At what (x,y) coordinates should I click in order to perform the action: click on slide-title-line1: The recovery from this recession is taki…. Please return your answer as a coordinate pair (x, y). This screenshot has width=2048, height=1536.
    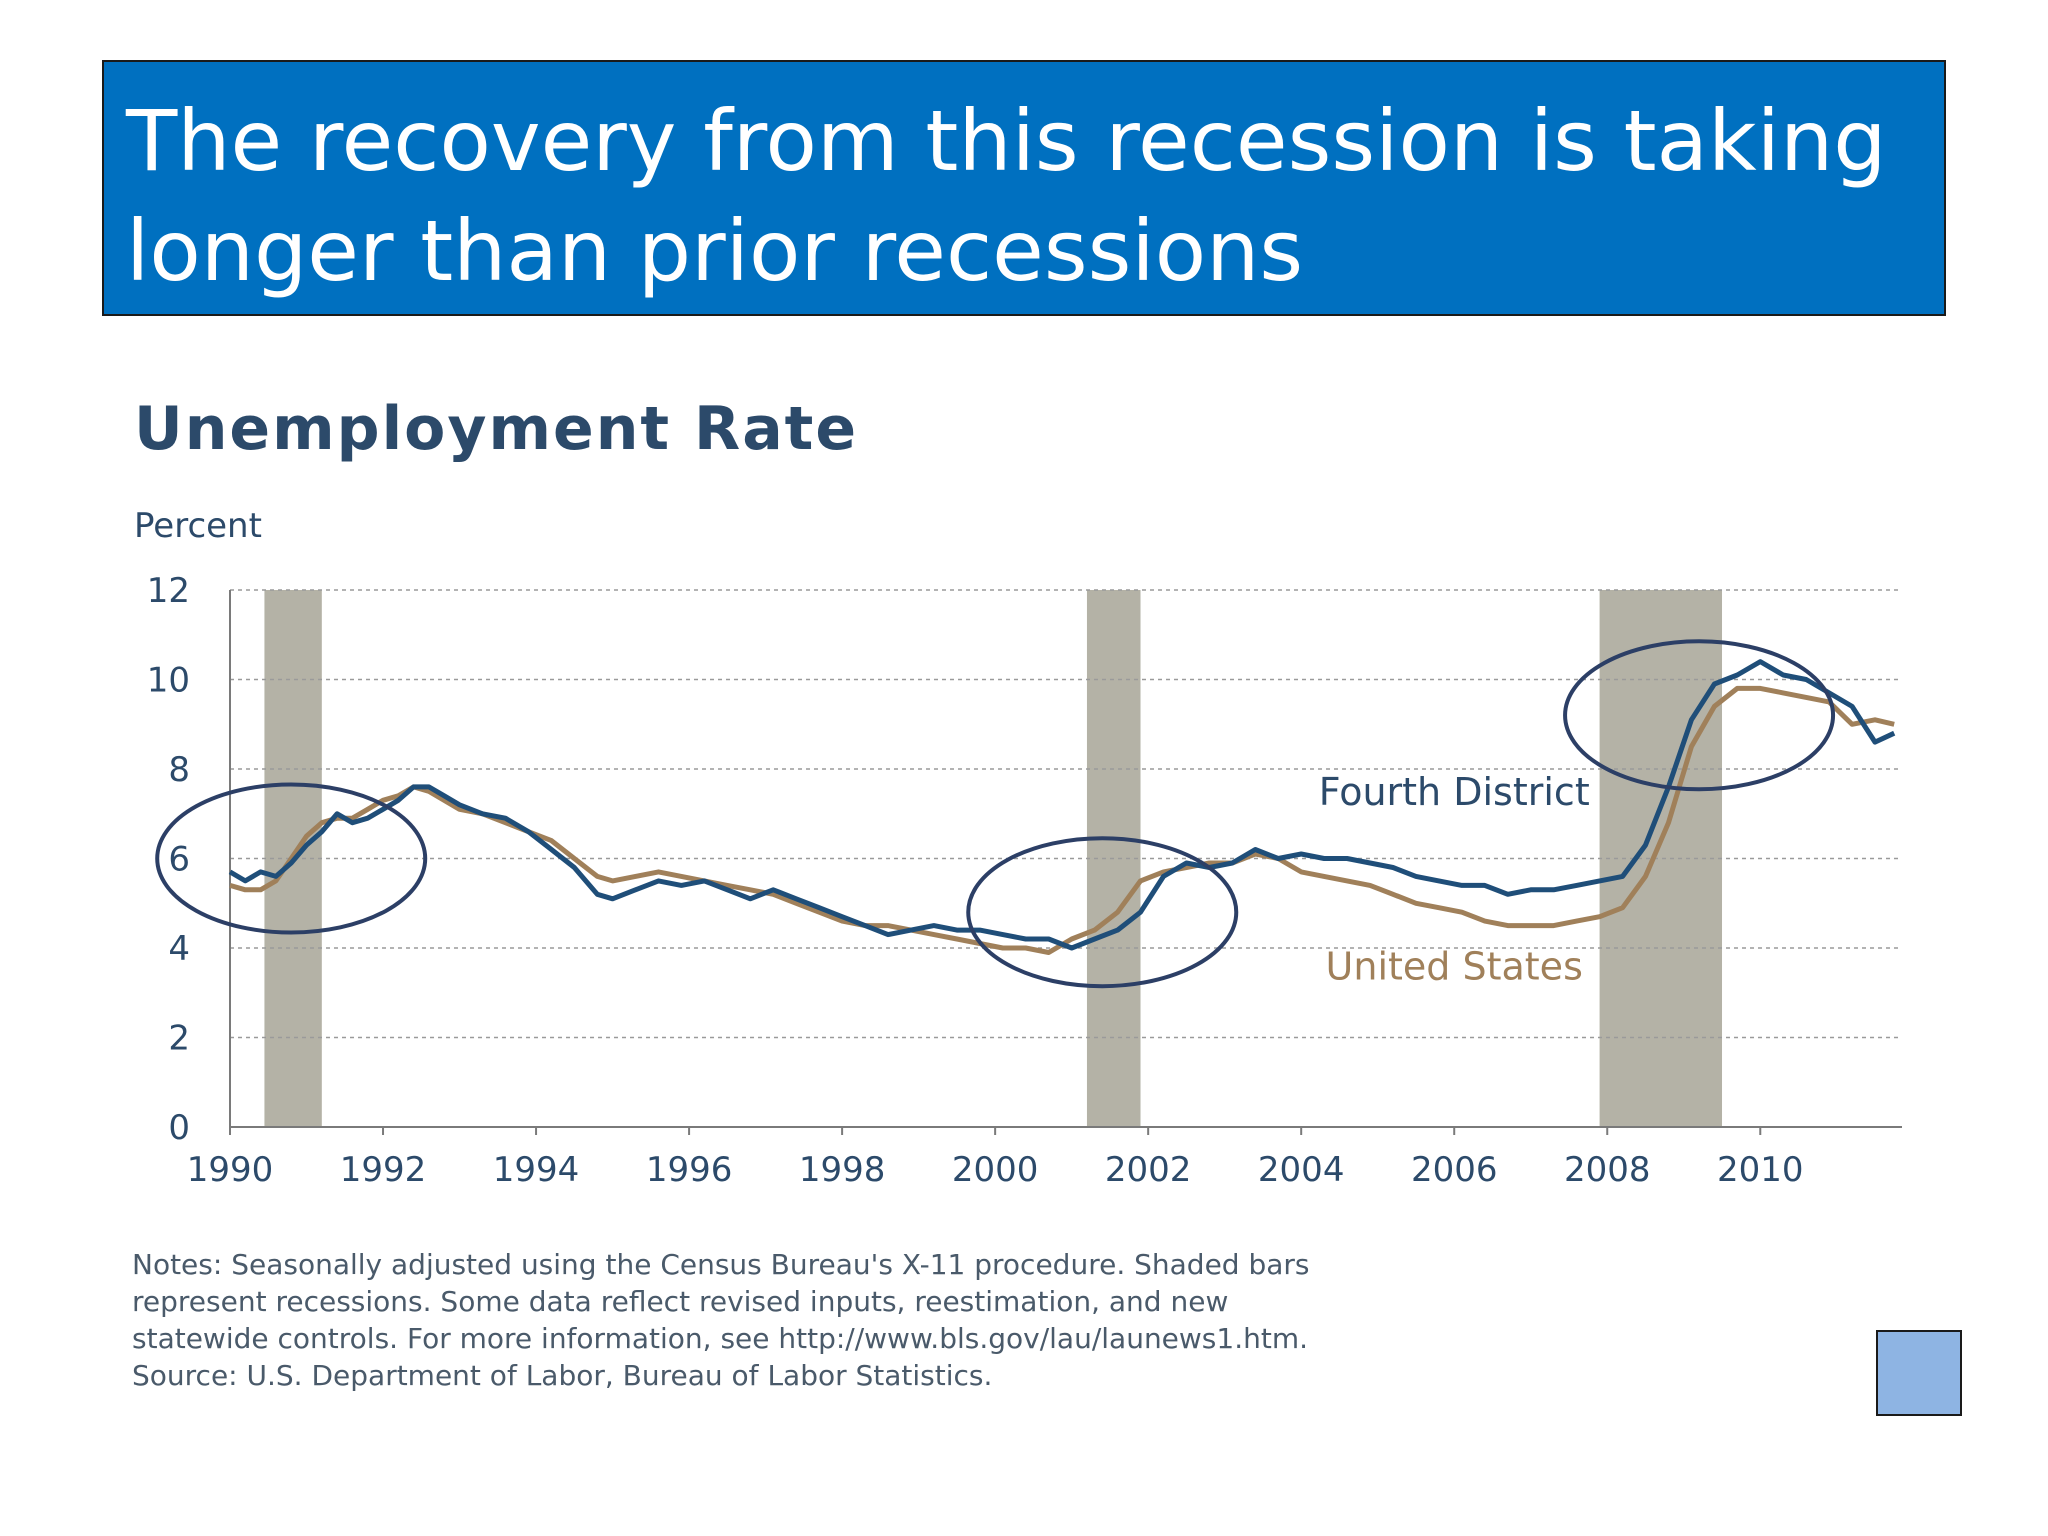
    Looking at the image, I should click on (1006, 141).